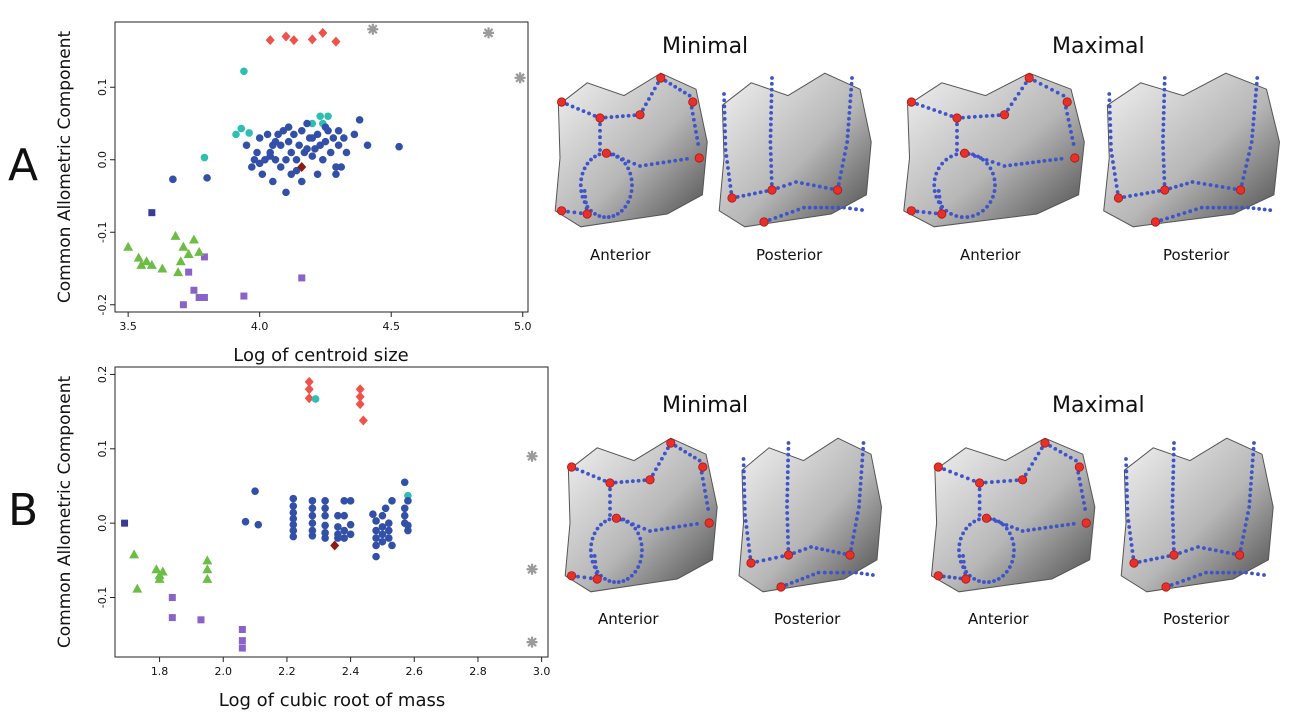  What do you see at coordinates (105, 197) in the screenshot?
I see `y-ticks: -0.2 -0.1 0.0 0.1` at bounding box center [105, 197].